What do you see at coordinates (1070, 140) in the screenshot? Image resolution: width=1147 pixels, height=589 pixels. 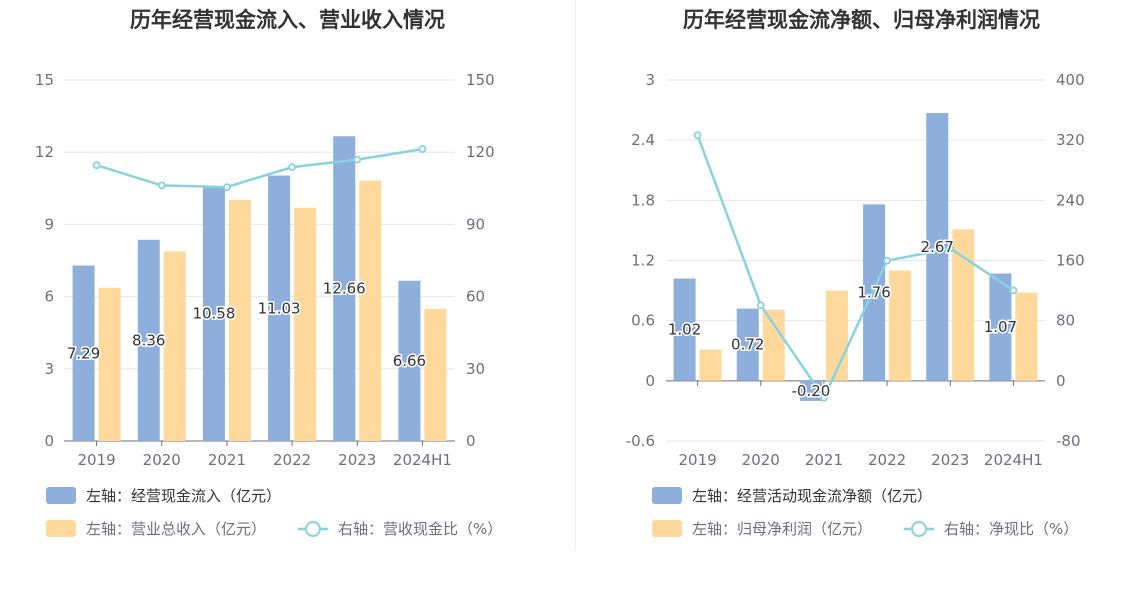 I see `y-right-tick-label: 320` at bounding box center [1070, 140].